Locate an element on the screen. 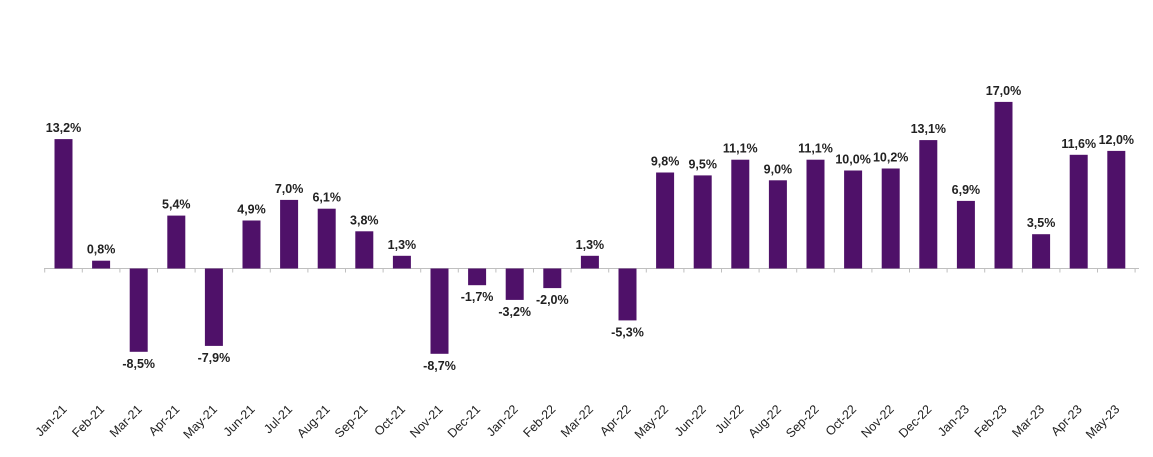  data-label: -2,0% is located at coordinates (552, 300).